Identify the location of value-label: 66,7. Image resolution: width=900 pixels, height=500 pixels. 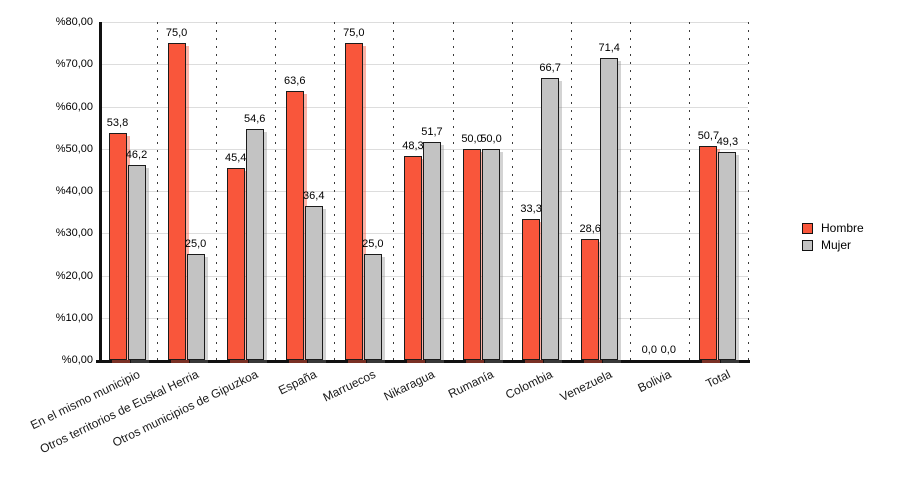
(550, 68).